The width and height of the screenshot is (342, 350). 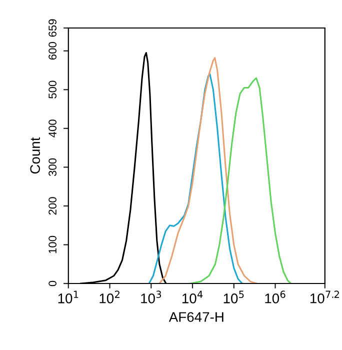 I want to click on y-tick-label: 500, so click(x=52, y=89).